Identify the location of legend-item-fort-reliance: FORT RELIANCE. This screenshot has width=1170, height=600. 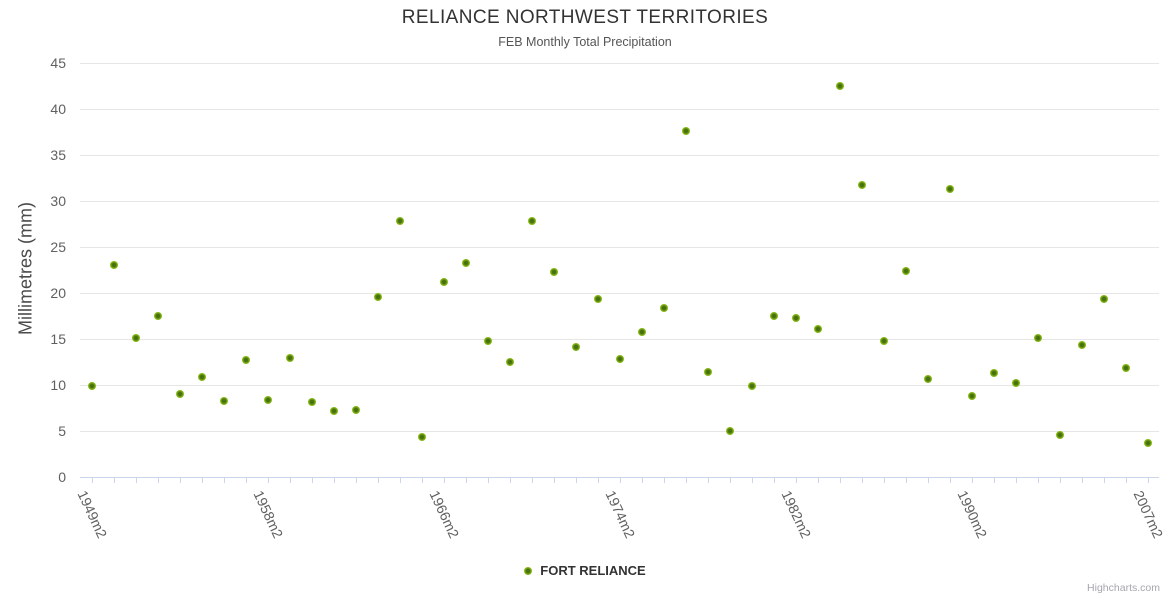
(585, 570).